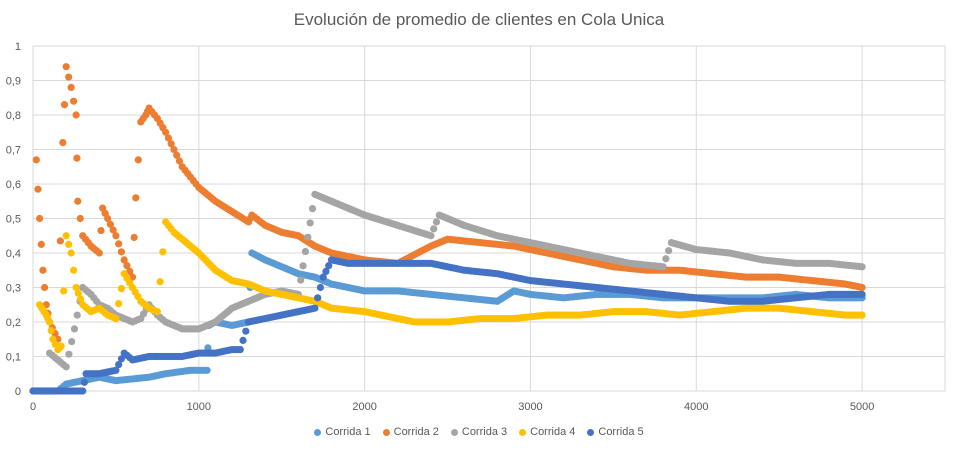  Describe the element at coordinates (13, 82) in the screenshot. I see `y-tick-label: 0,9` at that location.